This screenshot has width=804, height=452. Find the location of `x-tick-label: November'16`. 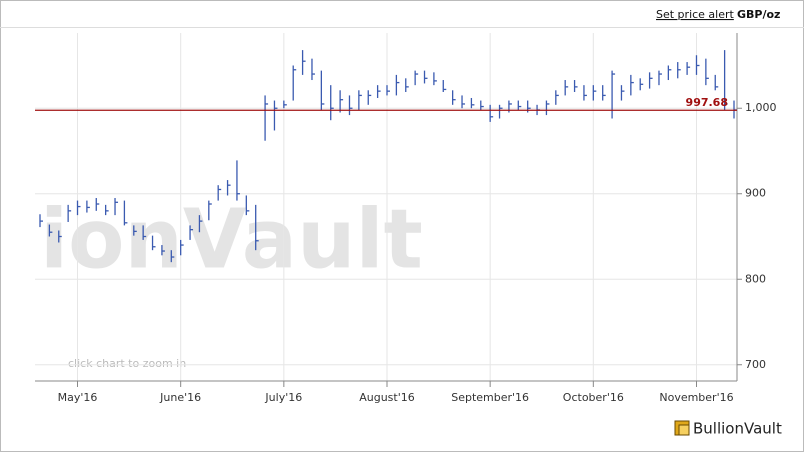

x-tick-label: November'16 is located at coordinates (696, 397).